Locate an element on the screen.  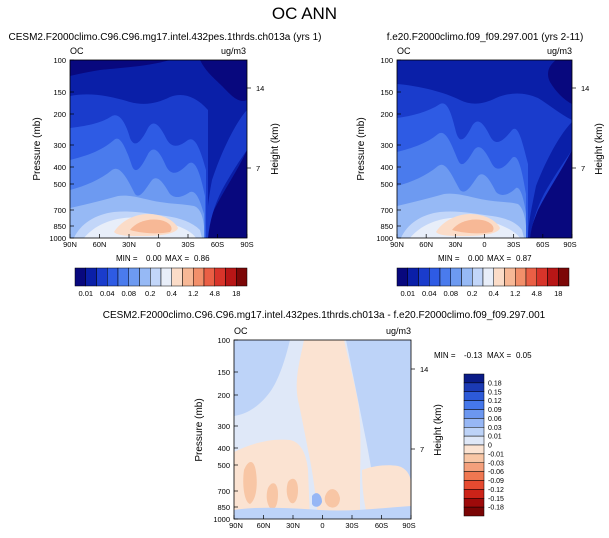
panel-1-y2tick-label: 7 is located at coordinates (258, 168).